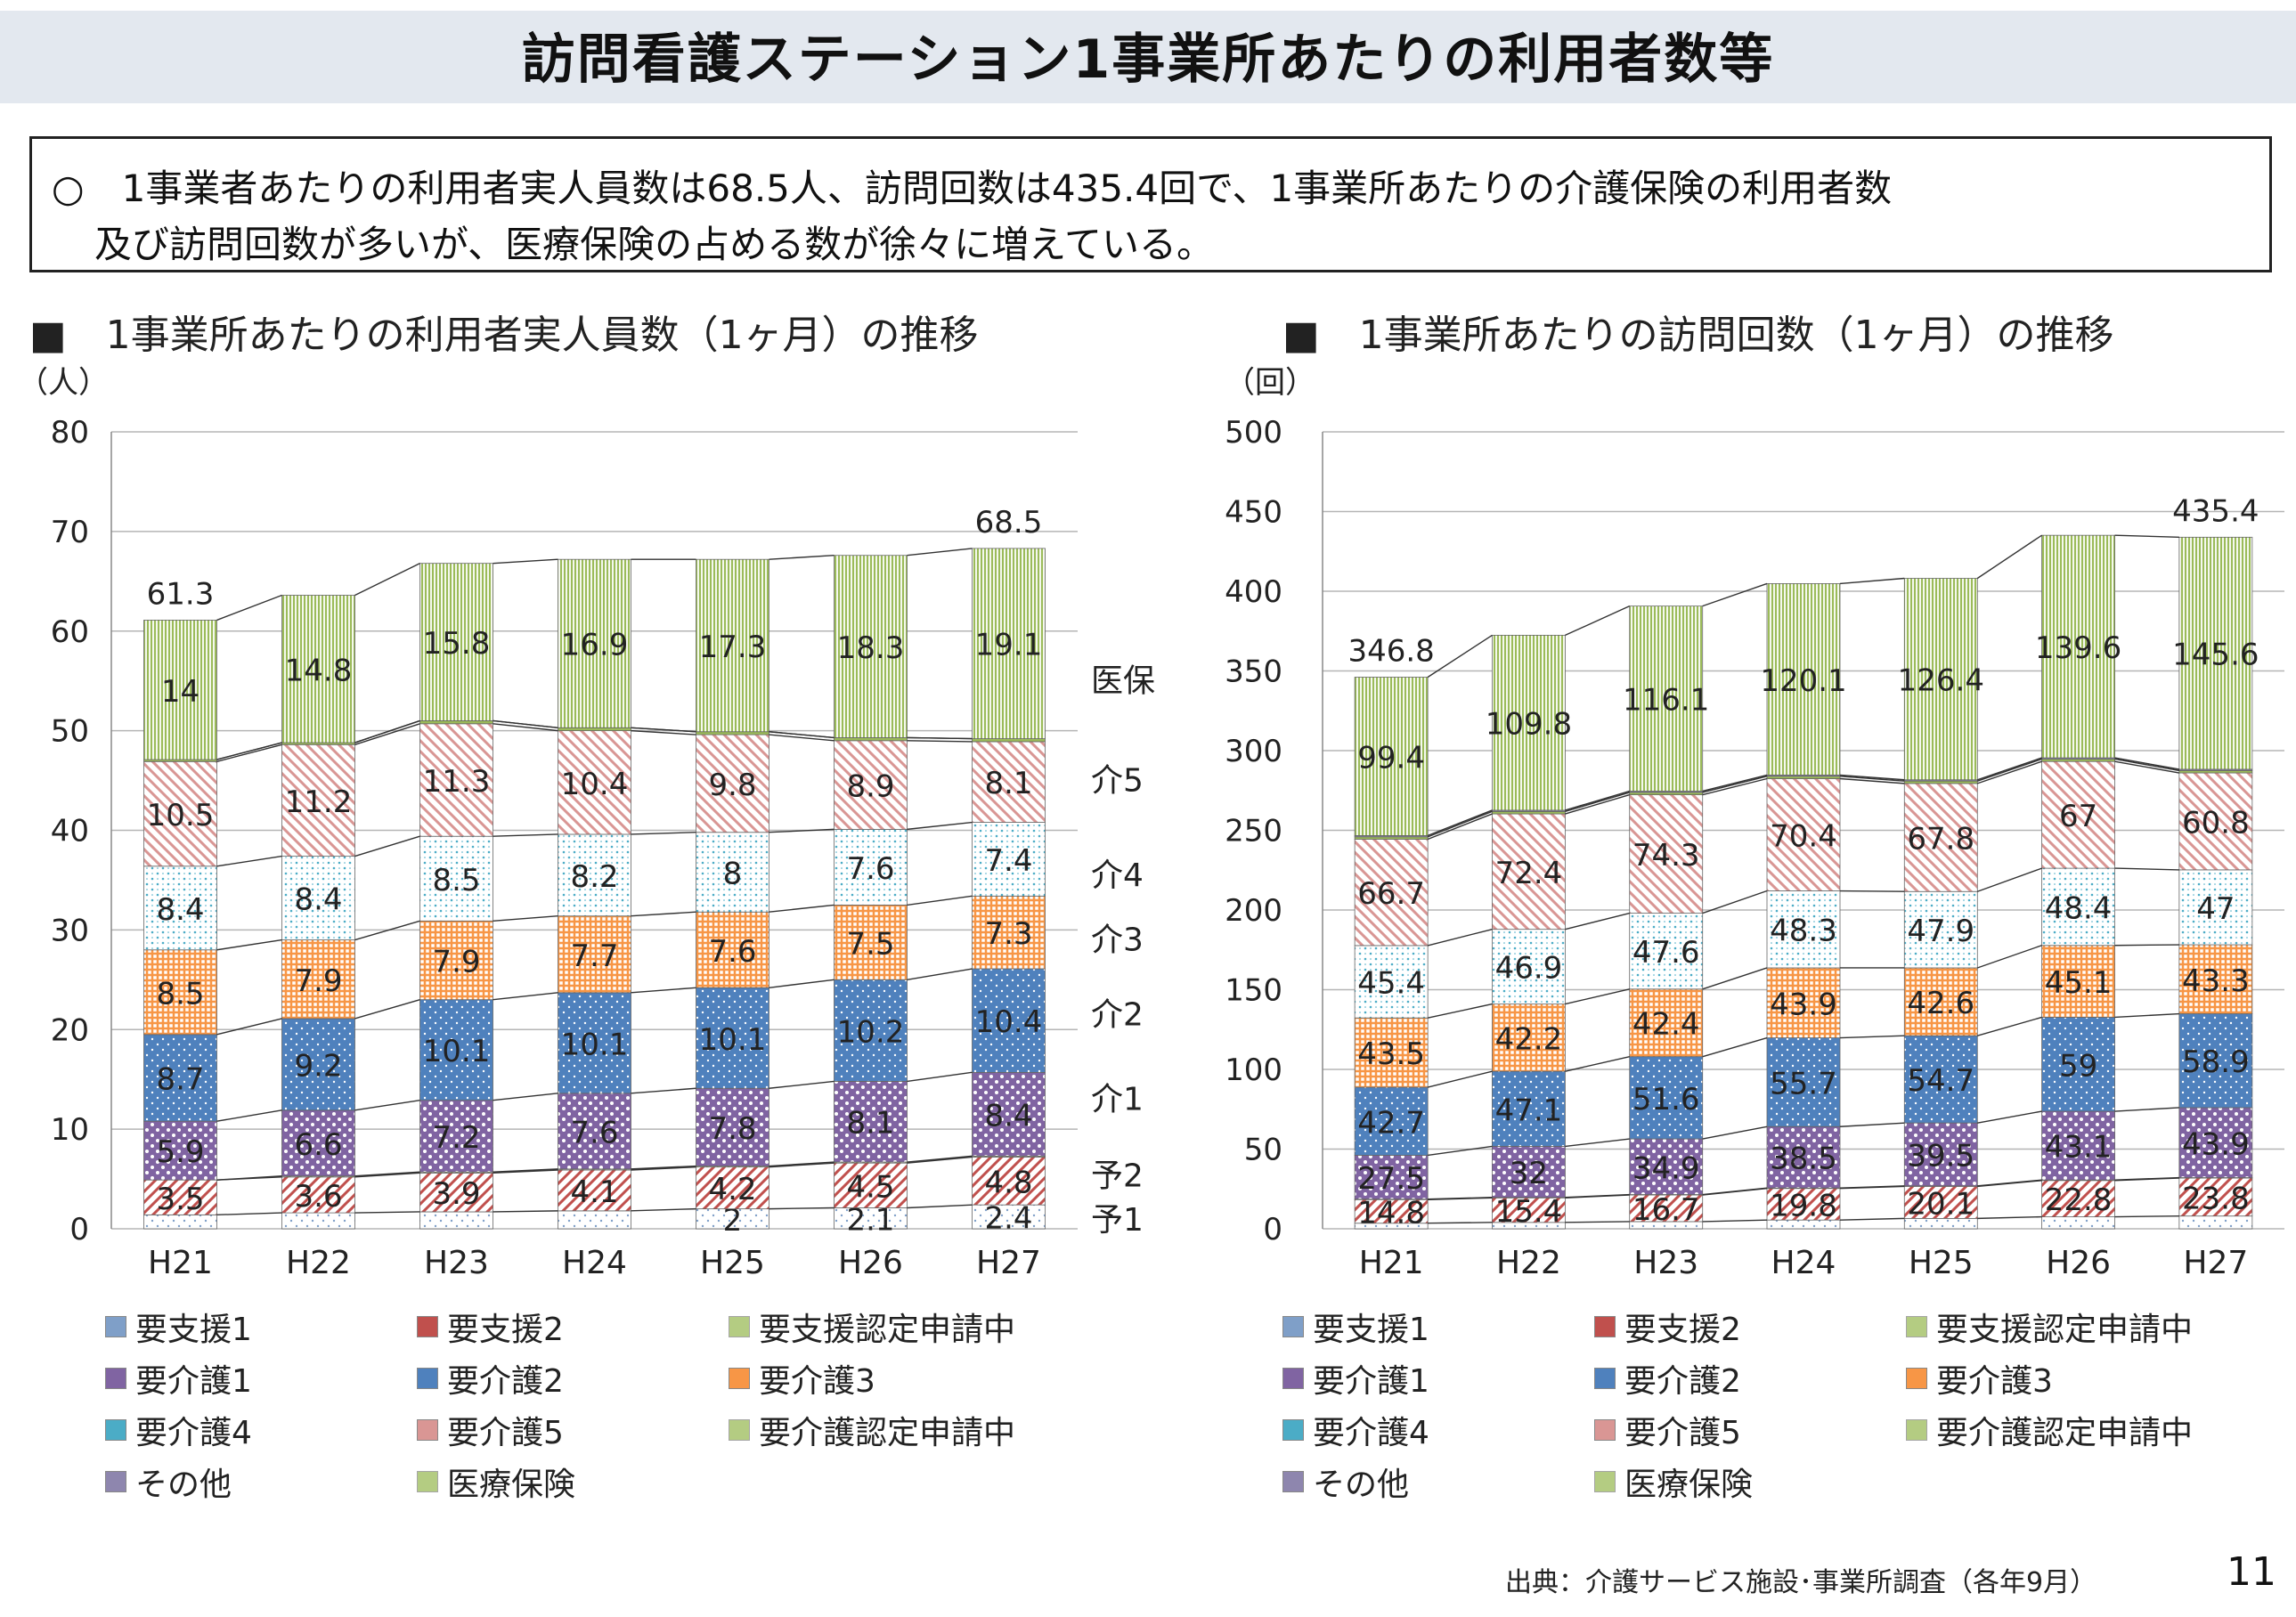 The width and height of the screenshot is (2296, 1617). I want to click on y-tick-label: 500, so click(1253, 433).